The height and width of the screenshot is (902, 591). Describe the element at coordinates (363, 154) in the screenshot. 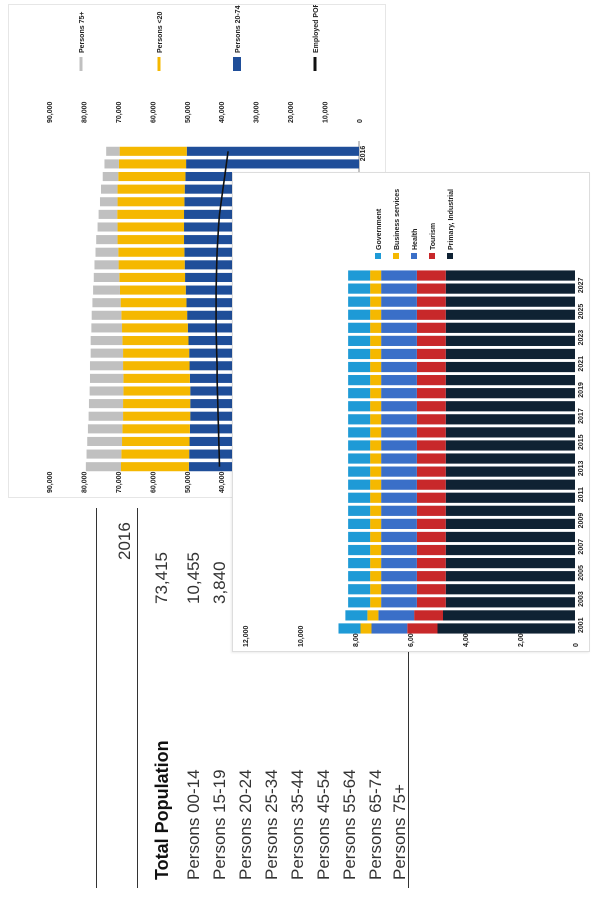

I see `x-tick-label: 2016` at that location.